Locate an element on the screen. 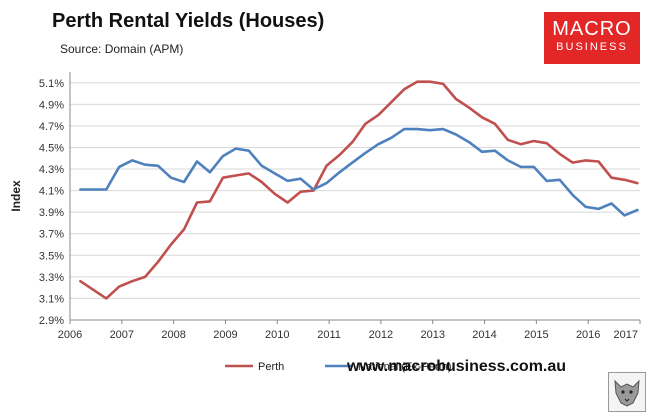 This screenshot has width=660, height=418. wolf-logo-icon is located at coordinates (627, 392).